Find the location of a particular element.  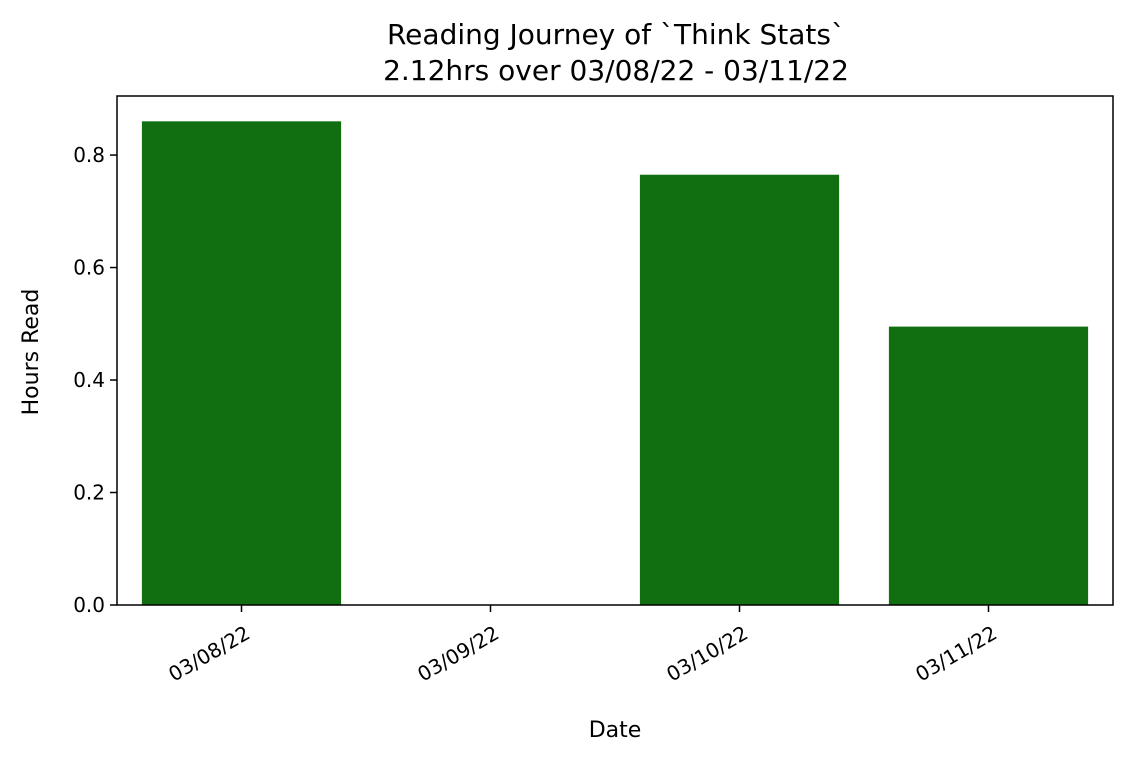

y-tick-label: 0.8 is located at coordinates (89, 155).